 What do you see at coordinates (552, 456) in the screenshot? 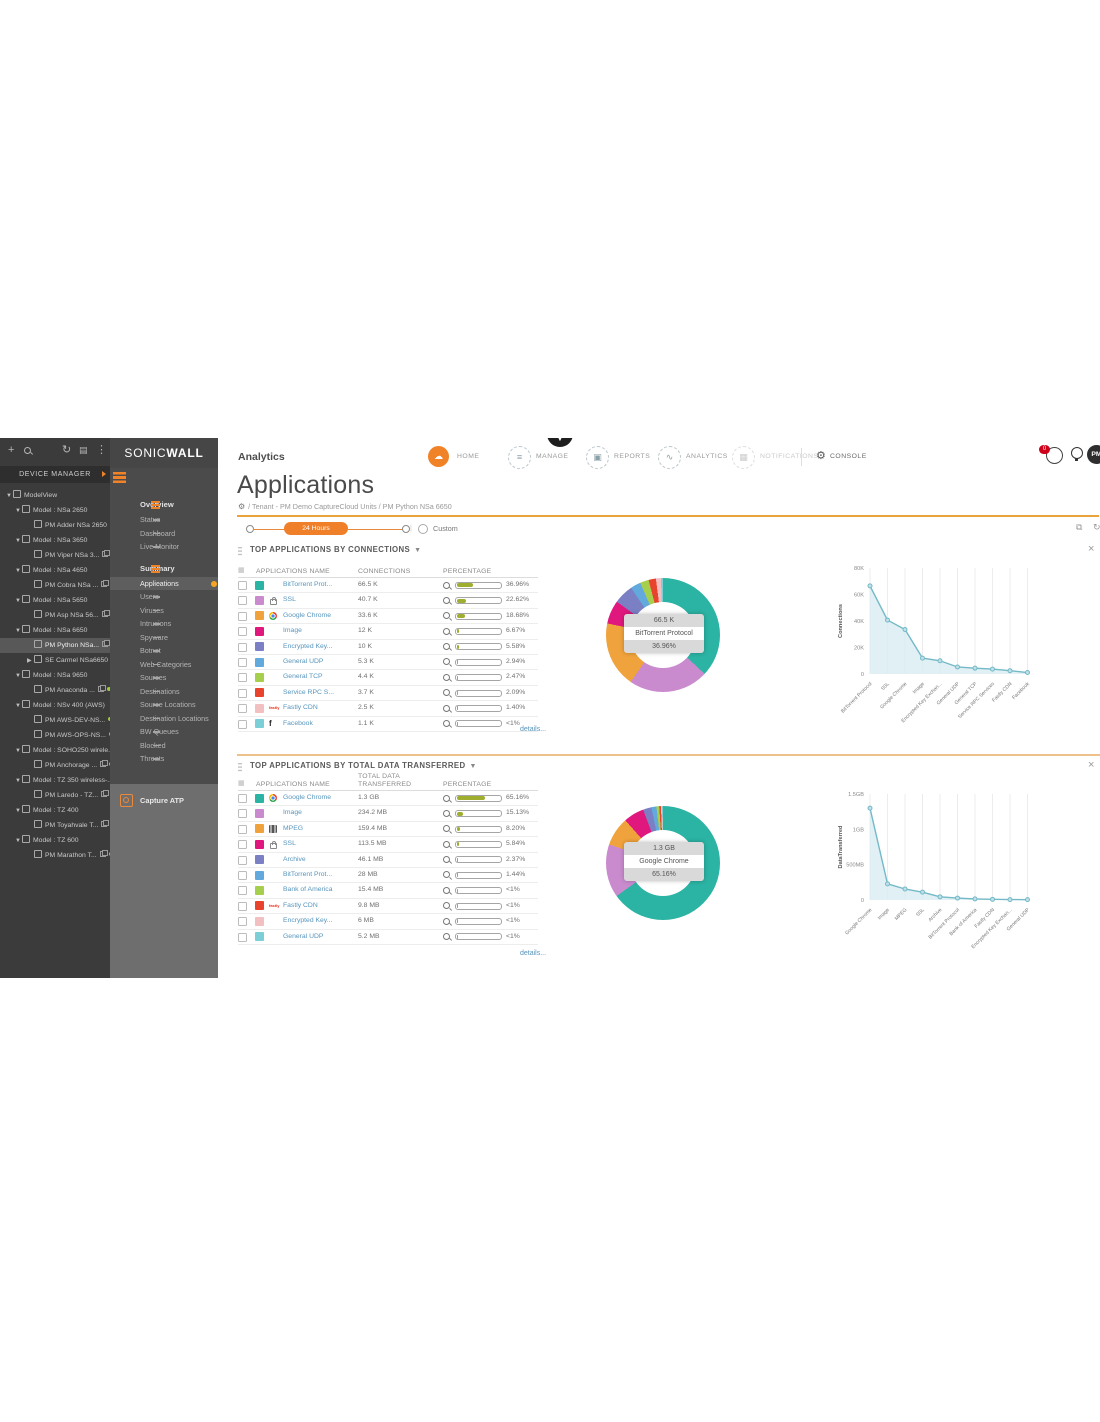
I see `tab-manage: MANAGE` at bounding box center [552, 456].